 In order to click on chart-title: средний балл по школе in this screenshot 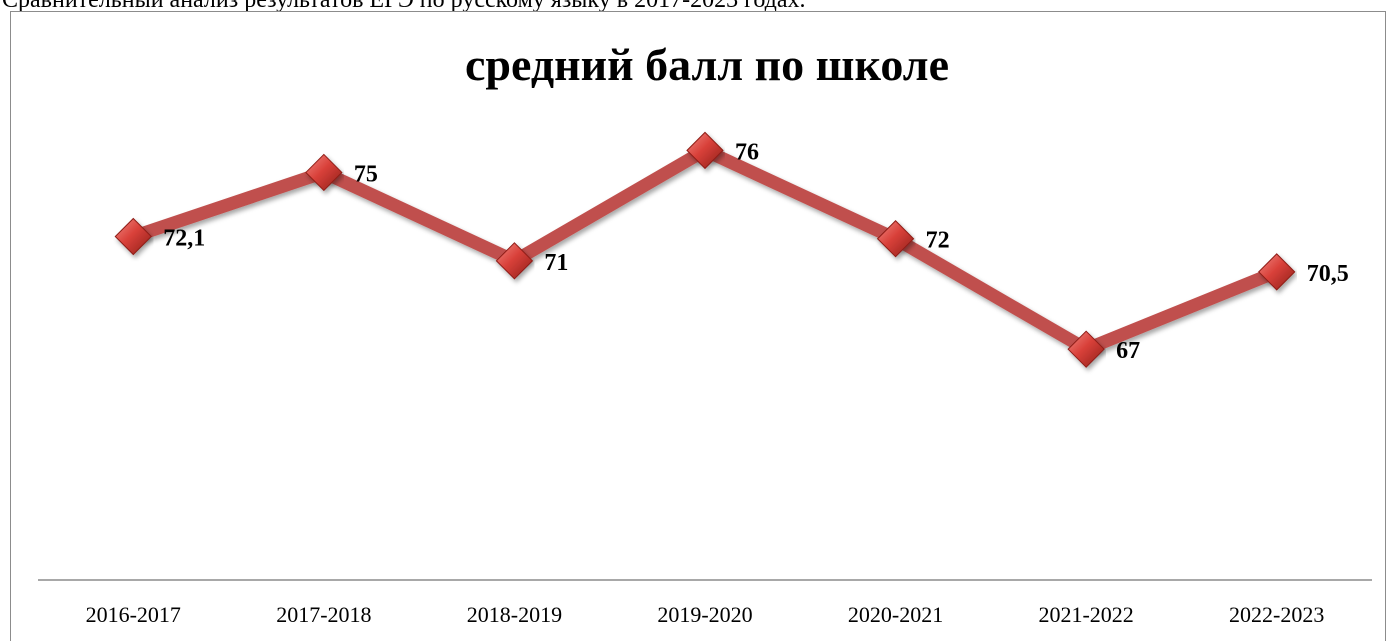, I will do `click(707, 64)`.